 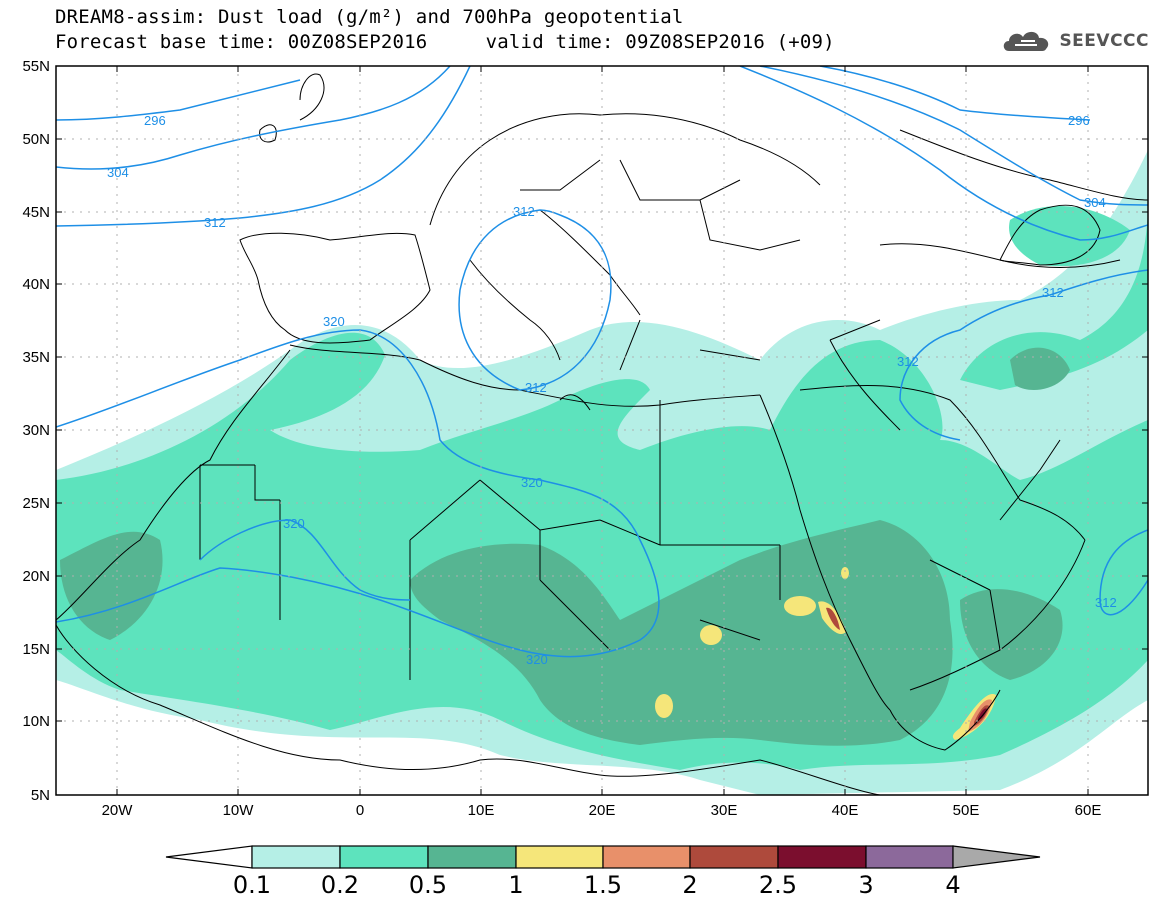 What do you see at coordinates (36, 430) in the screenshot?
I see `lat-label: 30N` at bounding box center [36, 430].